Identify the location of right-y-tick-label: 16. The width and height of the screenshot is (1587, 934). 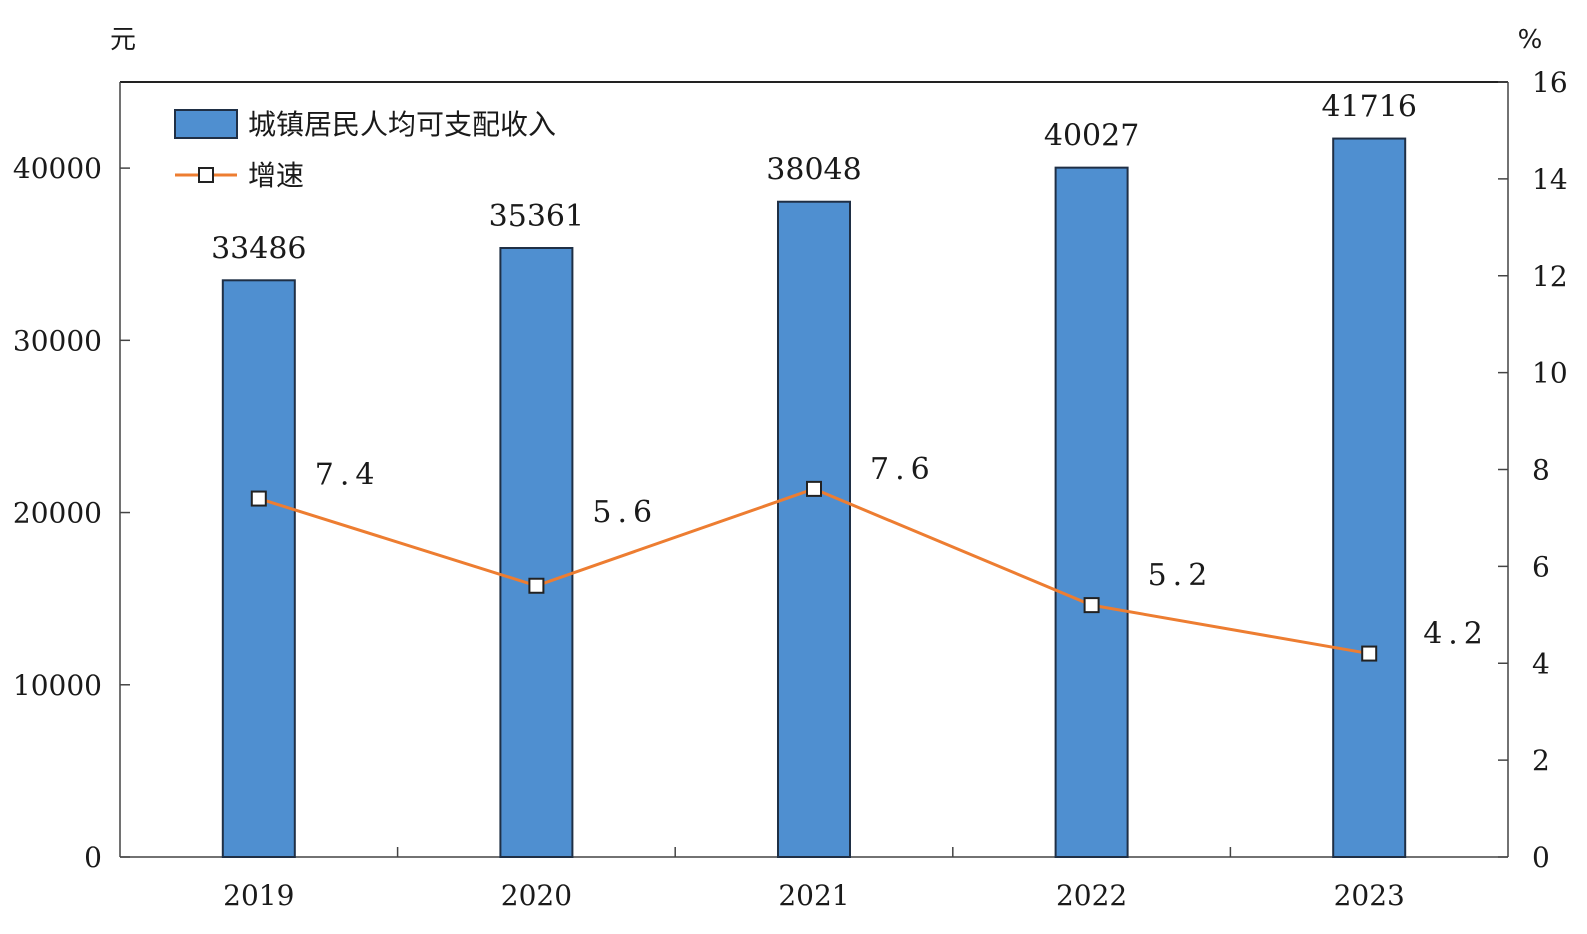
(1550, 82).